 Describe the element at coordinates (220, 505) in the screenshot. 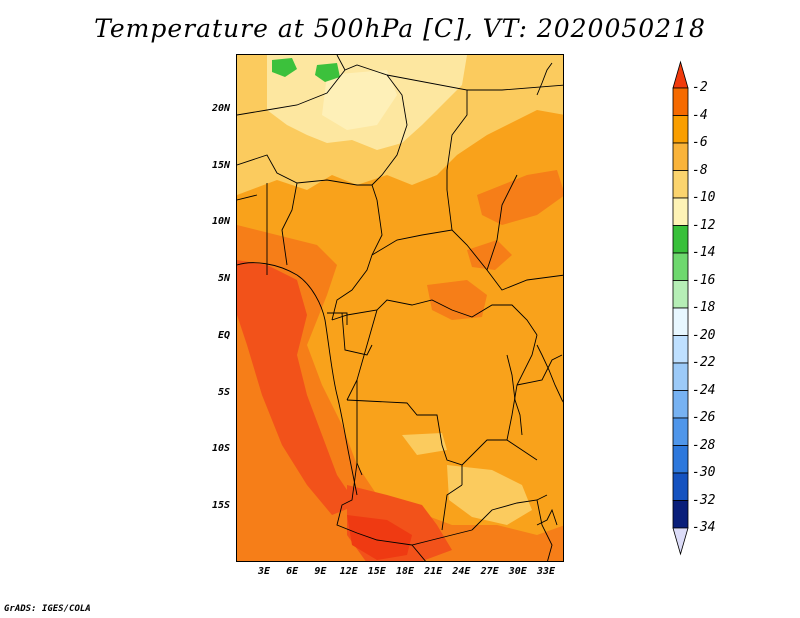

I see `latitude-label: 15S` at that location.